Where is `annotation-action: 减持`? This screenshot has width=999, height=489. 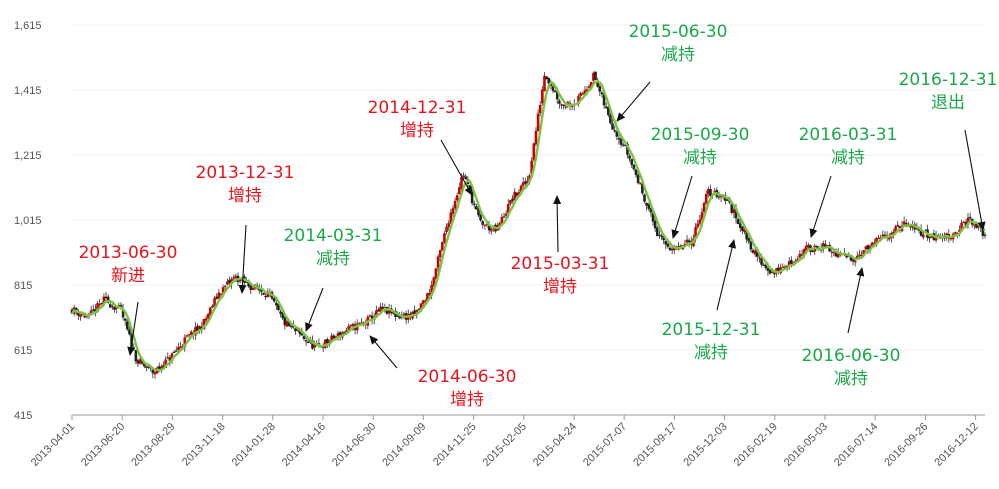
annotation-action: 减持 is located at coordinates (700, 158).